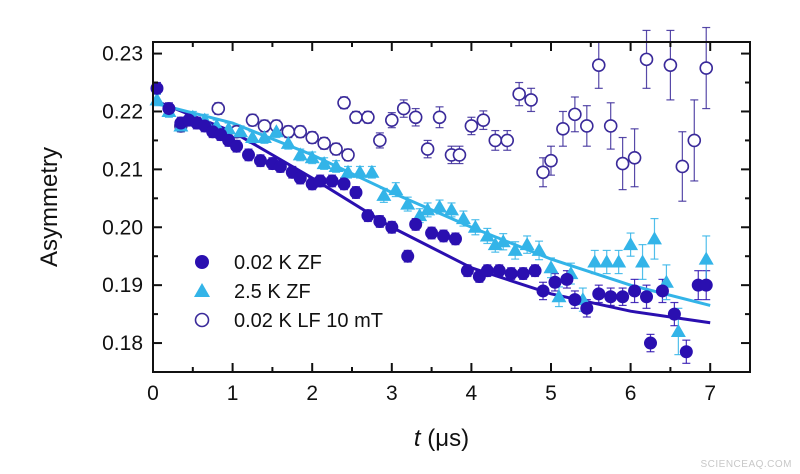 The image size is (800, 474). What do you see at coordinates (631, 393) in the screenshot?
I see `x-tick-label: 6` at bounding box center [631, 393].